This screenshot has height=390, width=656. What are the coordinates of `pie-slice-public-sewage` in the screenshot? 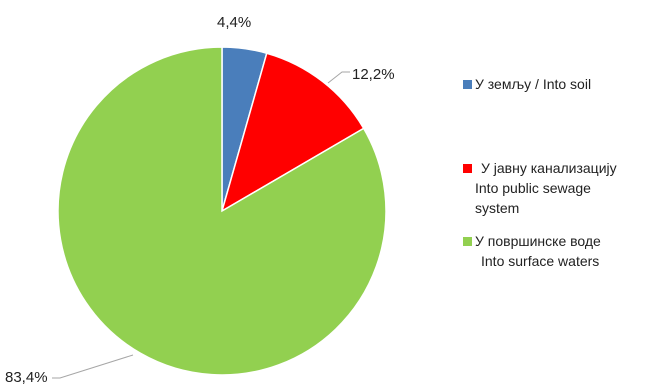 It's located at (292, 132).